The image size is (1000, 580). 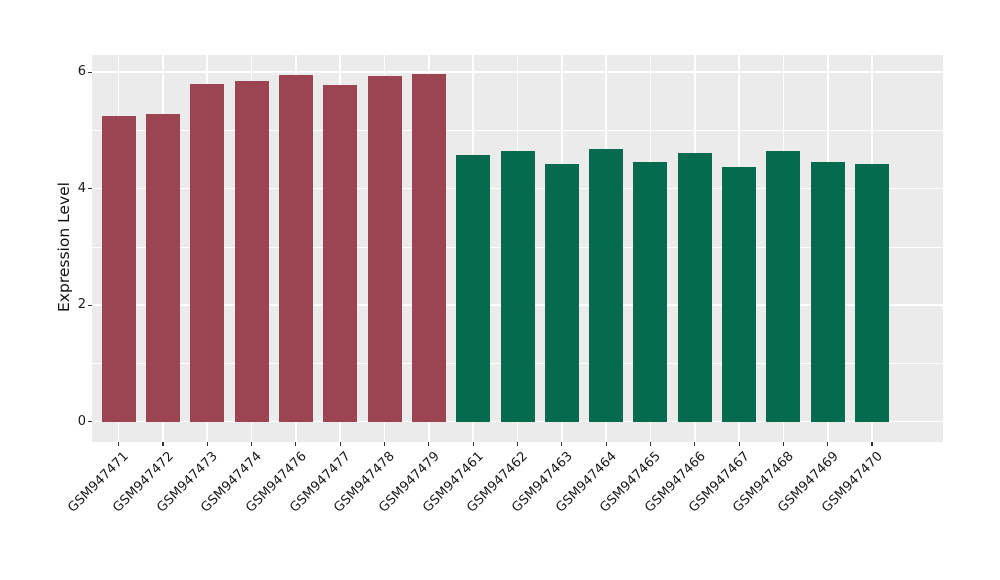 What do you see at coordinates (81, 305) in the screenshot?
I see `y-tick-label: 2` at bounding box center [81, 305].